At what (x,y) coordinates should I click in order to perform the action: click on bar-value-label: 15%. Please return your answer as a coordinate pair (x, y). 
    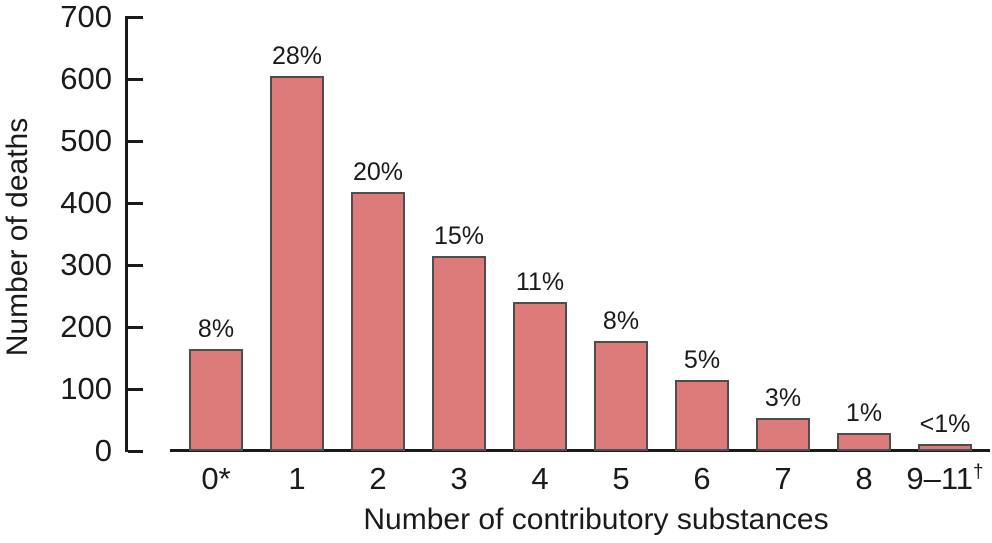
    Looking at the image, I should click on (459, 236).